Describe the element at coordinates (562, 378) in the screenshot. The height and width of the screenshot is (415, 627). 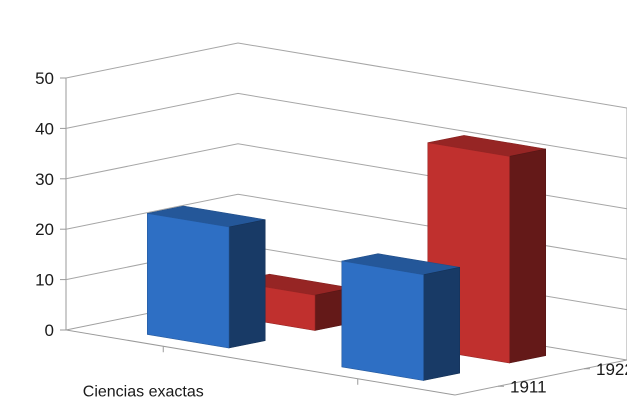
I see `depth-axis: 1911 1922` at that location.